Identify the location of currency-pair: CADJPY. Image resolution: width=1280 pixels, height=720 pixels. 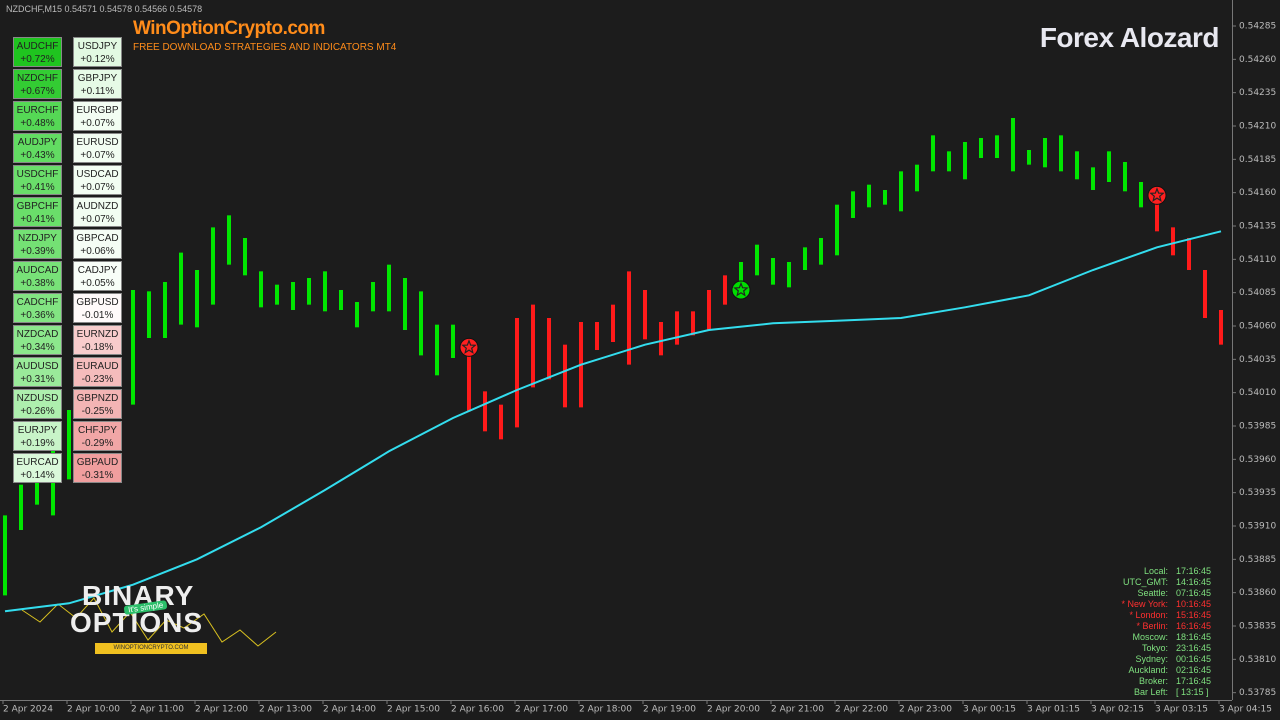
(97, 270).